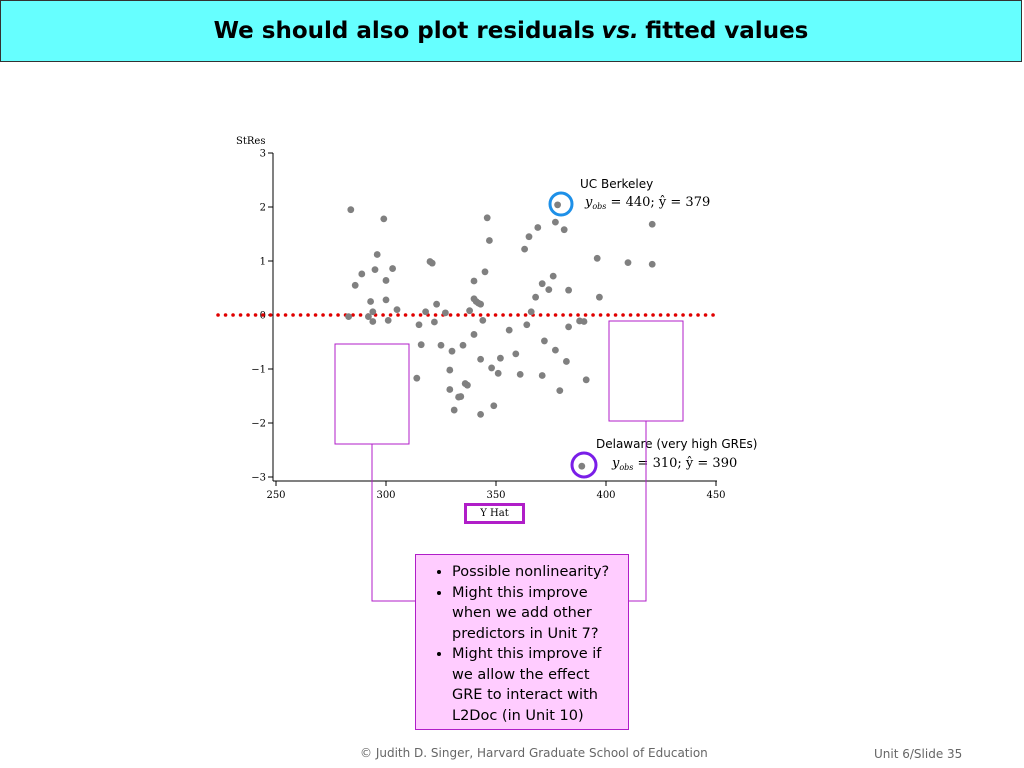 The image size is (1024, 768). I want to click on title-text-end: fitted values, so click(727, 31).